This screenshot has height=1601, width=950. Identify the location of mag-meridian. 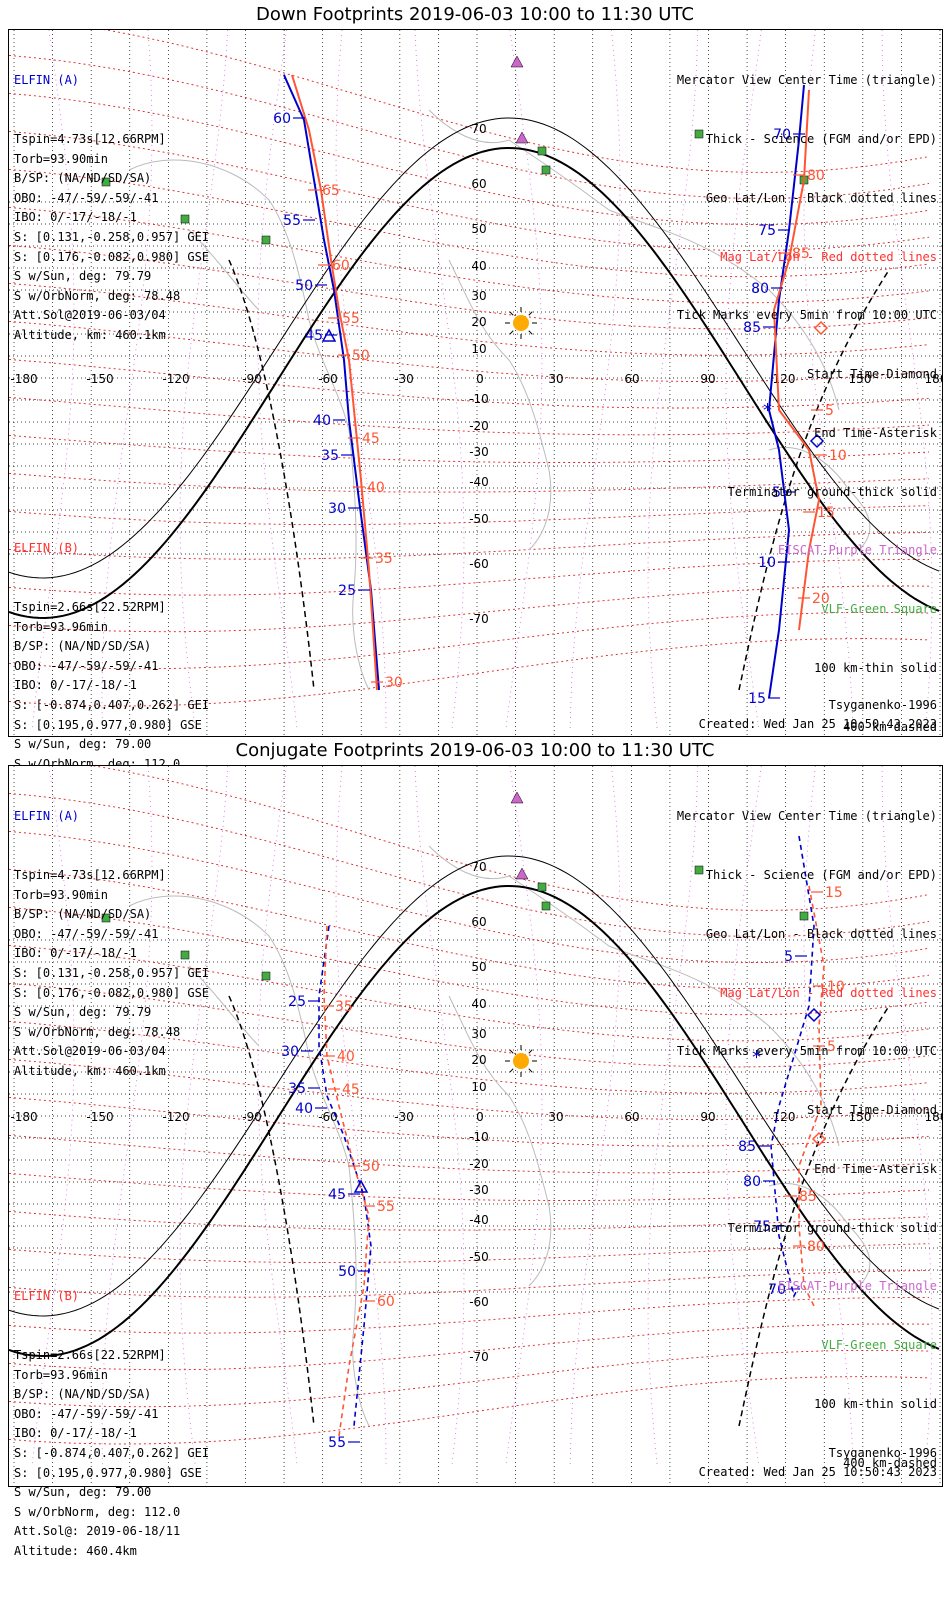
(828, 1116).